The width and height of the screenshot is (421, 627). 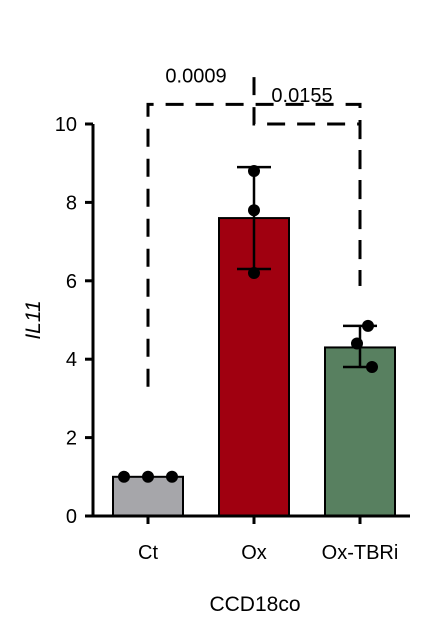 What do you see at coordinates (301, 96) in the screenshot?
I see `p-value-label: 0.0155` at bounding box center [301, 96].